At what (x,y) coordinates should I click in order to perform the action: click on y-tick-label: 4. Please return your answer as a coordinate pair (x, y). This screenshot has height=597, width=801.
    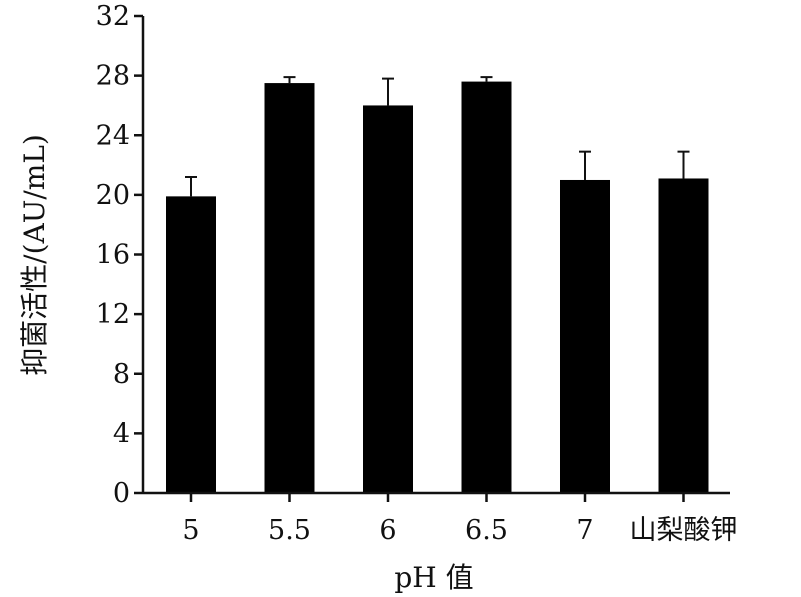
    Looking at the image, I should click on (121, 433).